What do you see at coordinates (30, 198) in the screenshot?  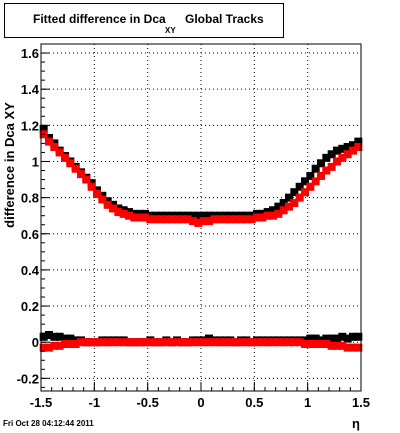 I see `y-tick-label: 0.8` at bounding box center [30, 198].